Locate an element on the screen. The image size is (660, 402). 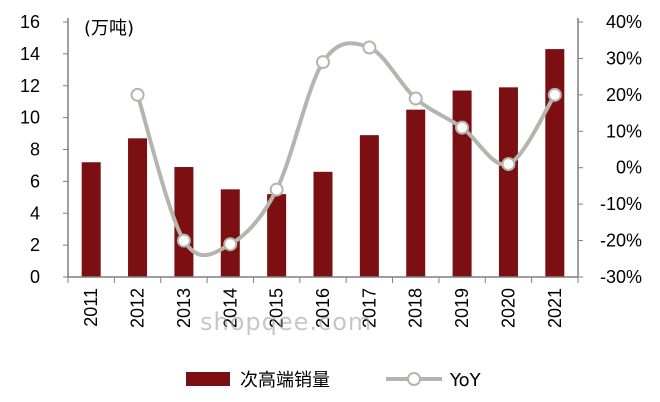
bar-2017 is located at coordinates (369, 206).